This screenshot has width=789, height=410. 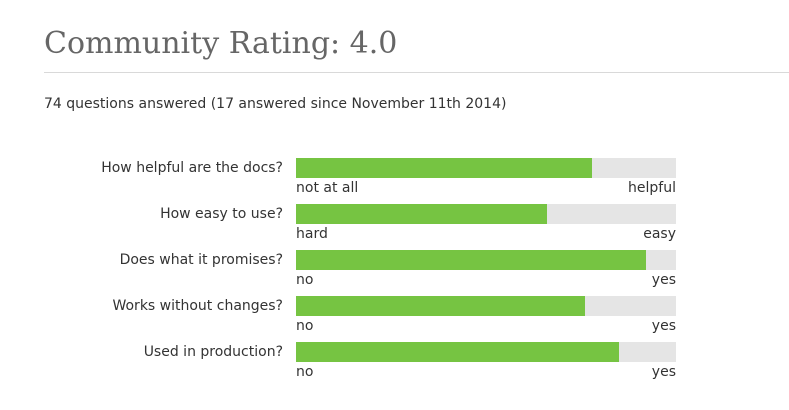 What do you see at coordinates (327, 188) in the screenshot?
I see `scale-low-label: not at all` at bounding box center [327, 188].